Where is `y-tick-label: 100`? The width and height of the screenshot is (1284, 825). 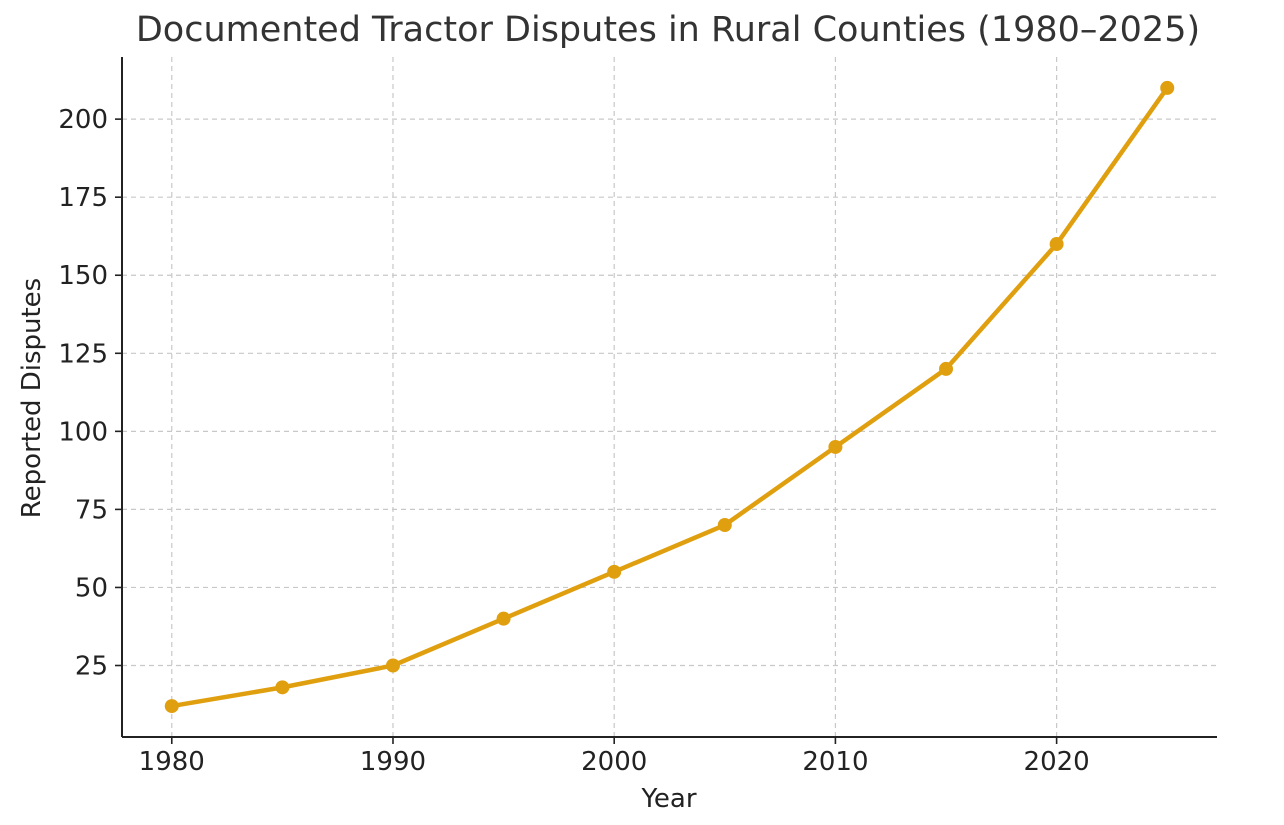 y-tick-label: 100 is located at coordinates (83, 432).